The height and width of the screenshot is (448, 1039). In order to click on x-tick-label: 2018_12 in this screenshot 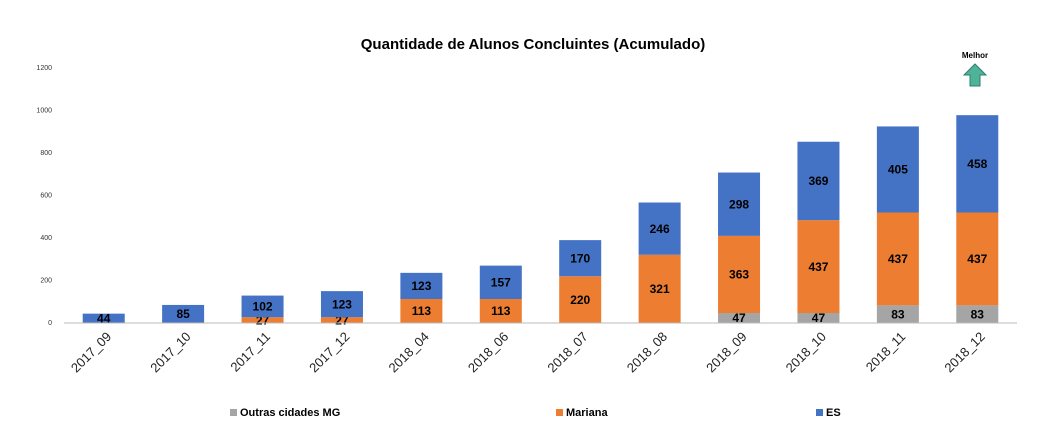, I will do `click(964, 352)`.